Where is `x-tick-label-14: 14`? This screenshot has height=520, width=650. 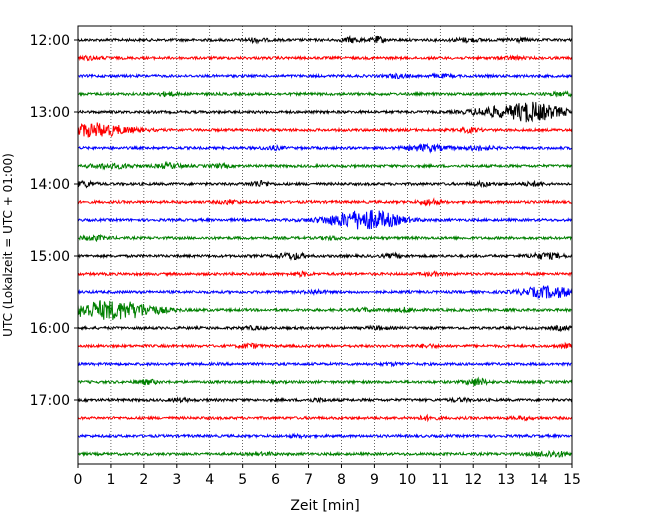 x-tick-label-14: 14 is located at coordinates (539, 480).